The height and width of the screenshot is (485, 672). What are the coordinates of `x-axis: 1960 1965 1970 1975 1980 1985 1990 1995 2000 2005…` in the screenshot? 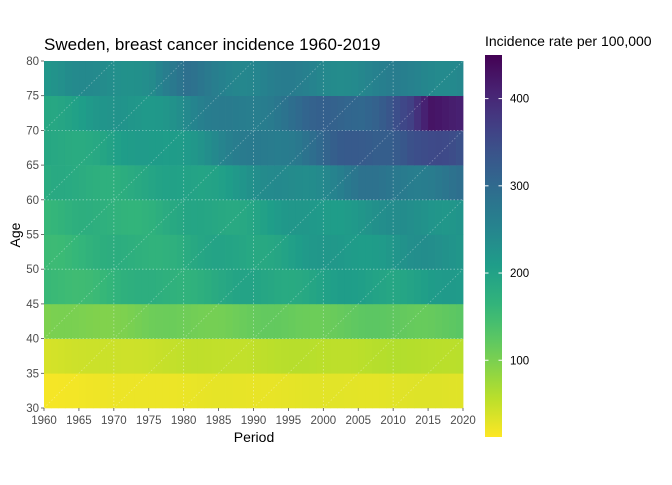 It's located at (253, 417).